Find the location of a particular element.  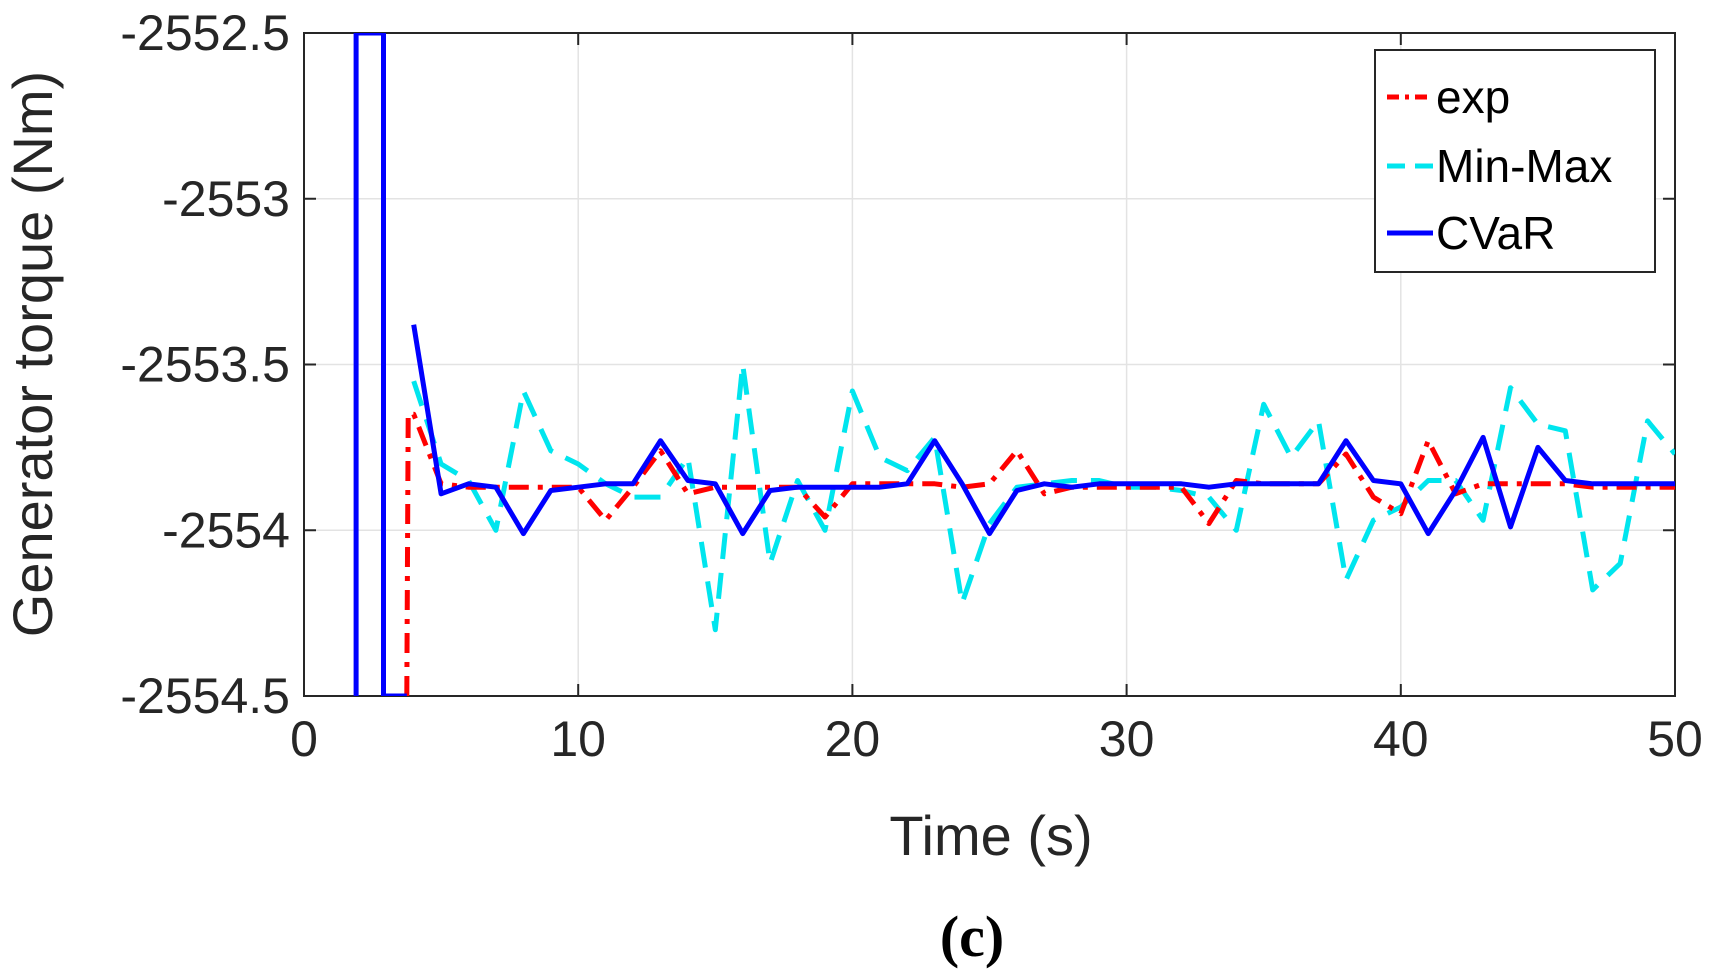

y-tick-label: -2553 is located at coordinates (226, 199).